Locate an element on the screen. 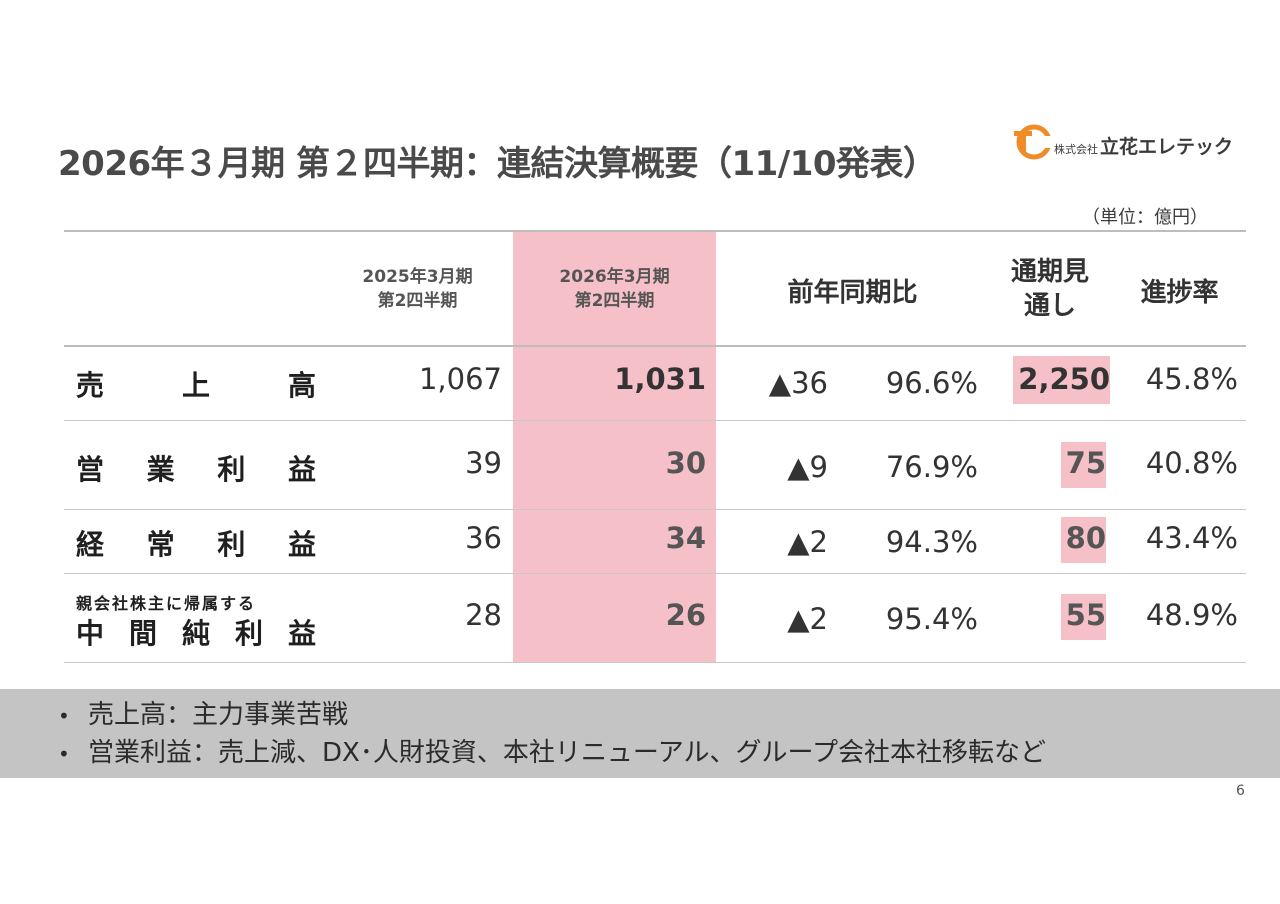 This screenshot has height=904, width=1280. net-income-forecast-highlight is located at coordinates (1083, 617).